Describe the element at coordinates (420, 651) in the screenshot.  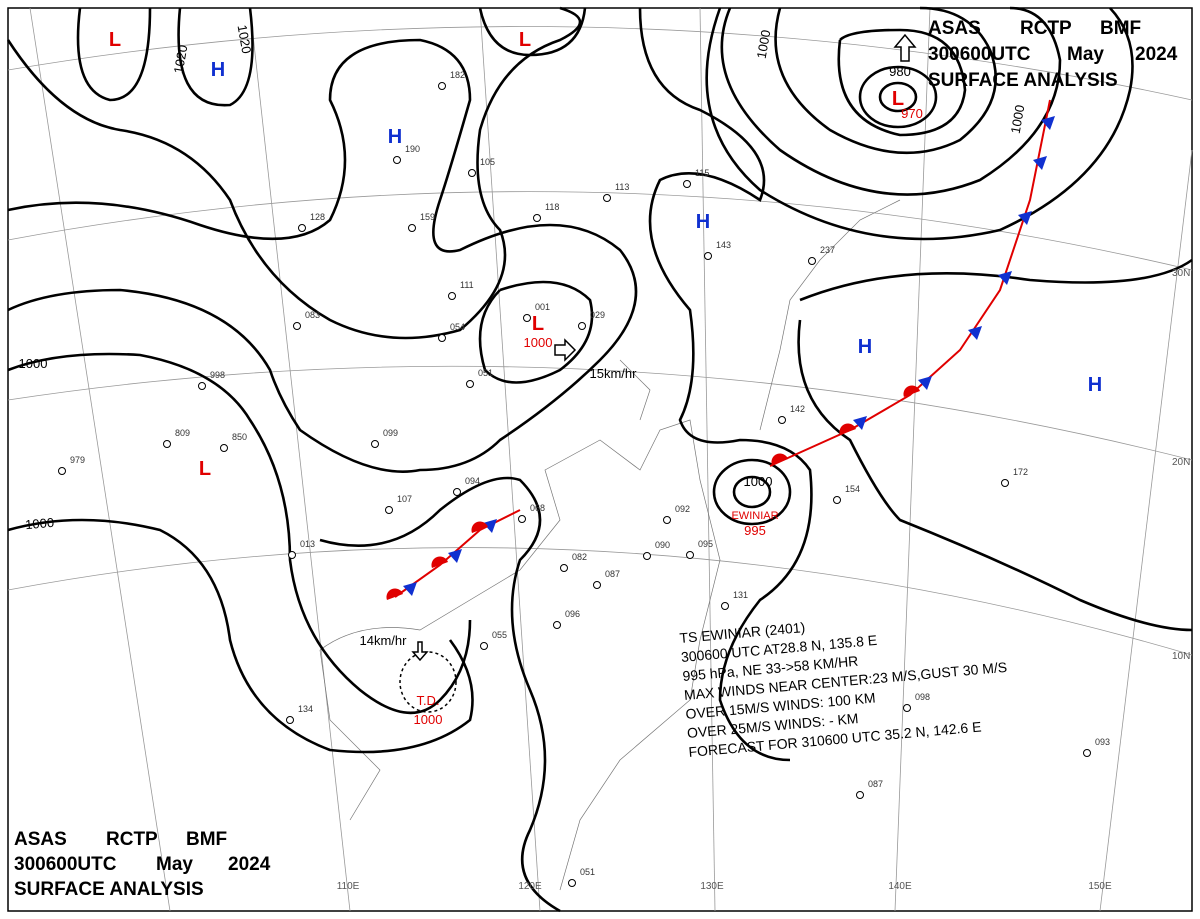
I see `motion-arrow` at that location.